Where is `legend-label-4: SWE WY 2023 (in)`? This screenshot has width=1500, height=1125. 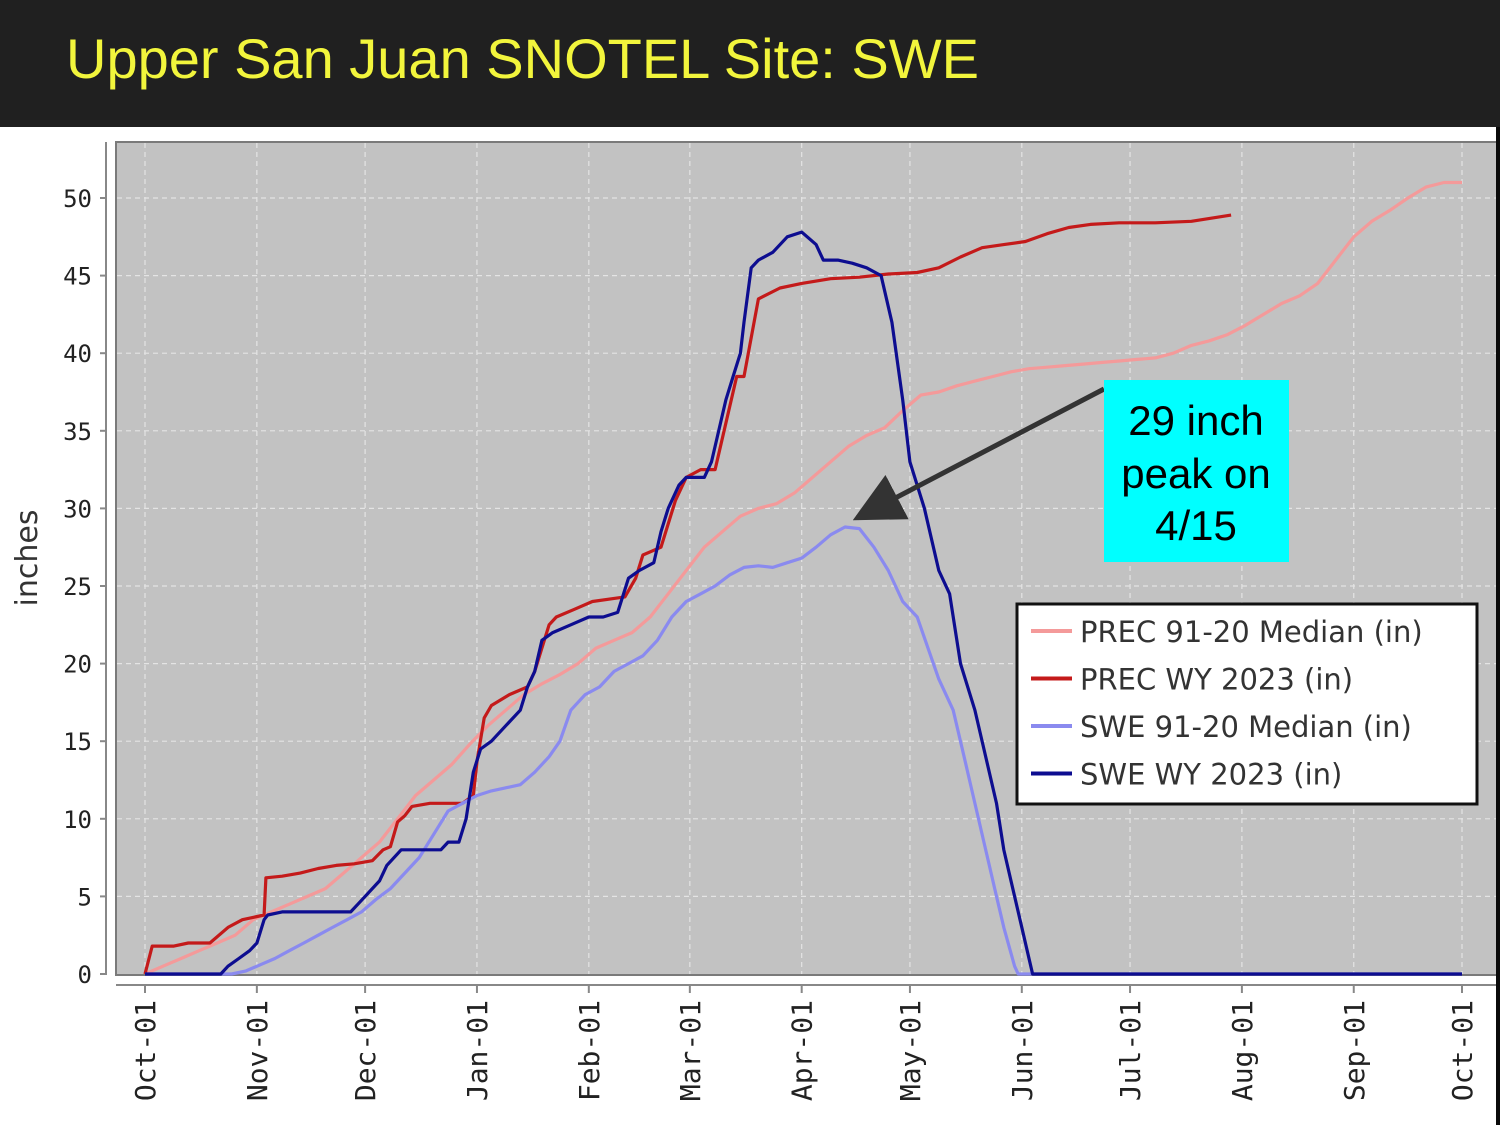
legend-label-4: SWE WY 2023 (in) is located at coordinates (1211, 775).